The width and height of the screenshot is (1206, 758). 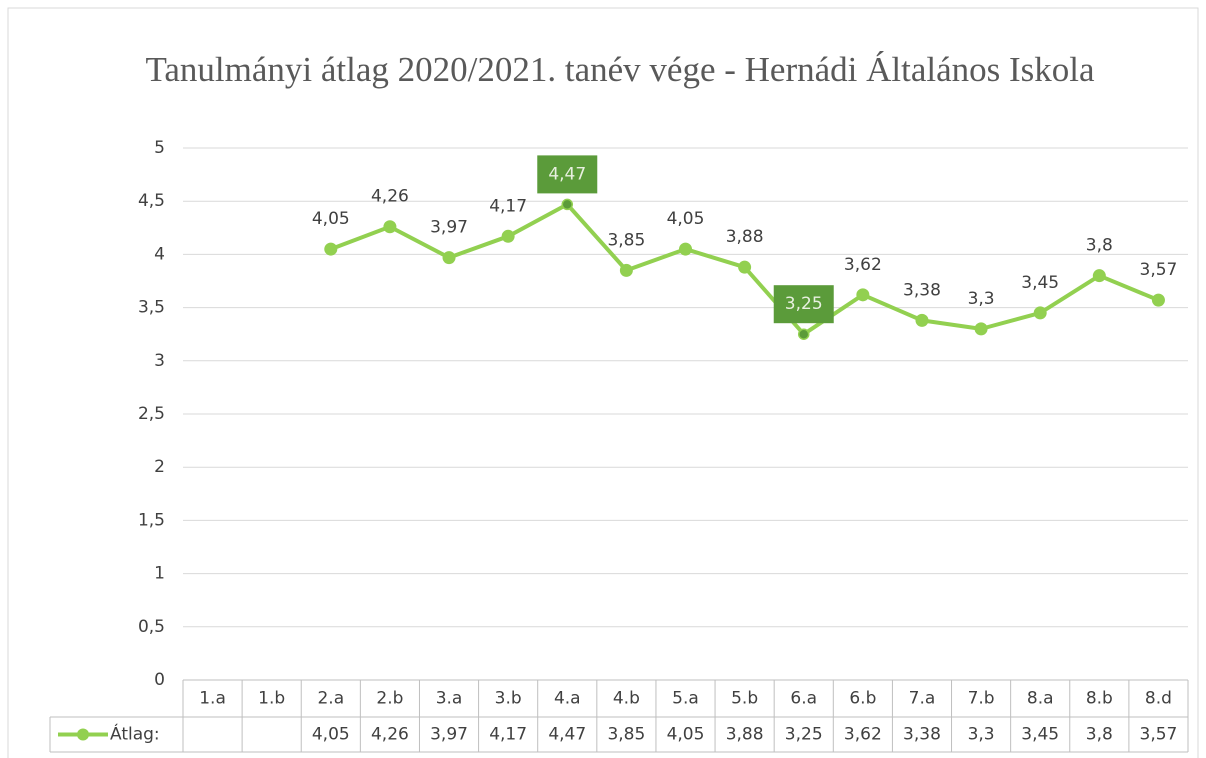 I want to click on data-label: 3,97, so click(x=449, y=228).